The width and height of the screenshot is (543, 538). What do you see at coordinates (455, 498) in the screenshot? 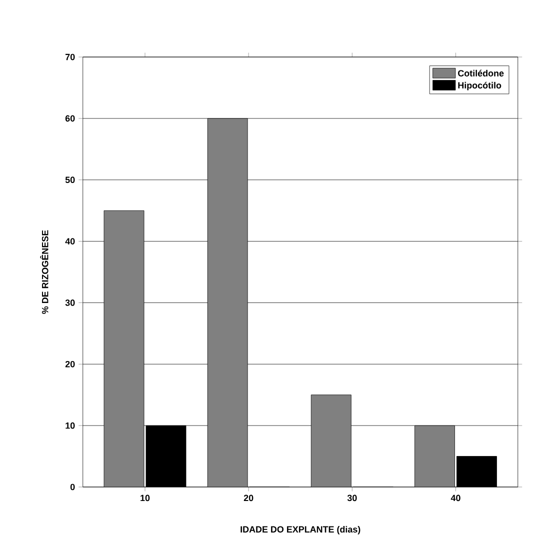
I see `x-tick-label: 40` at bounding box center [455, 498].